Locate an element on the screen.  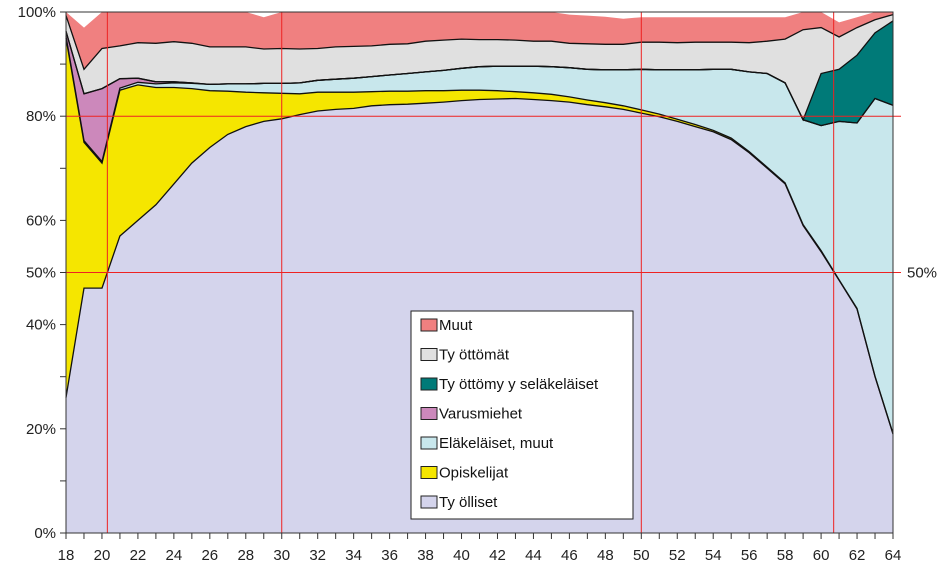
line-työttömät is located at coordinates (479, 42).